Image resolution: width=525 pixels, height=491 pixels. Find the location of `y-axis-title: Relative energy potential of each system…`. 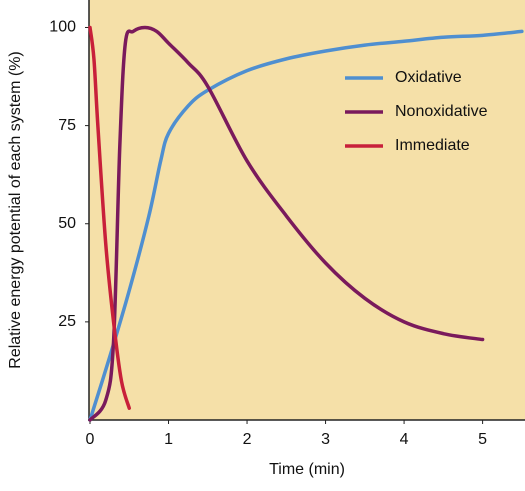

y-axis-title: Relative energy potential of each system… is located at coordinates (15, 209).